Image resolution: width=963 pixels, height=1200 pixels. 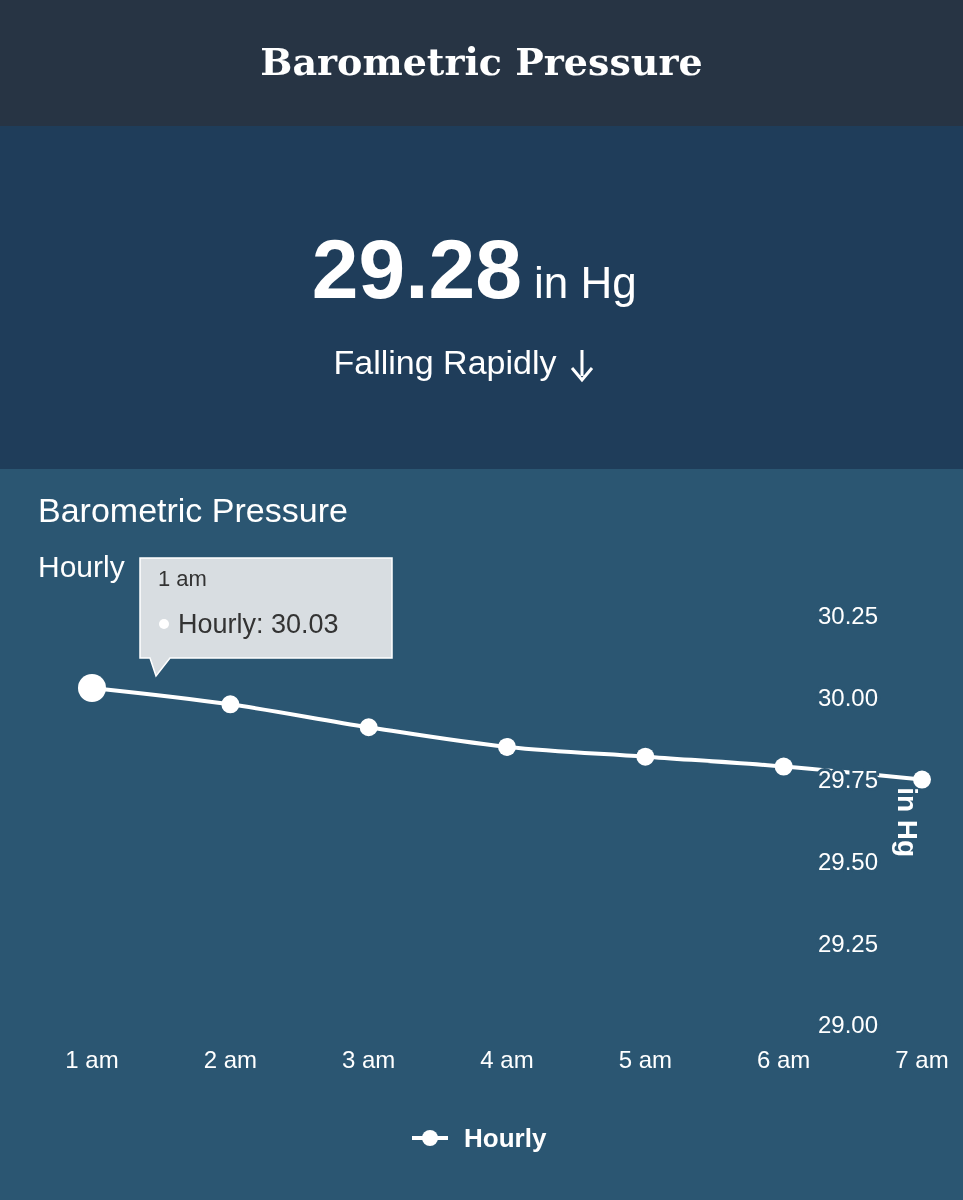 What do you see at coordinates (193, 510) in the screenshot?
I see `chart-title: Barometric Pressure` at bounding box center [193, 510].